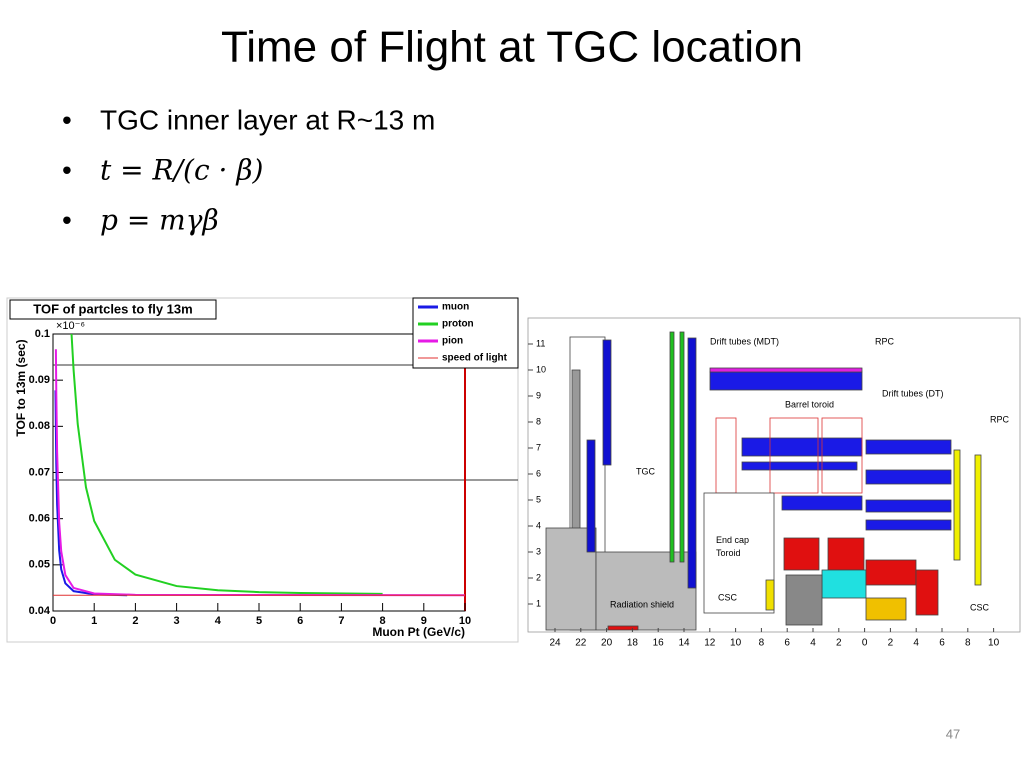 Image resolution: width=1024 pixels, height=773 pixels. Describe the element at coordinates (865, 643) in the screenshot. I see `diagram-x-label: 0` at that location.